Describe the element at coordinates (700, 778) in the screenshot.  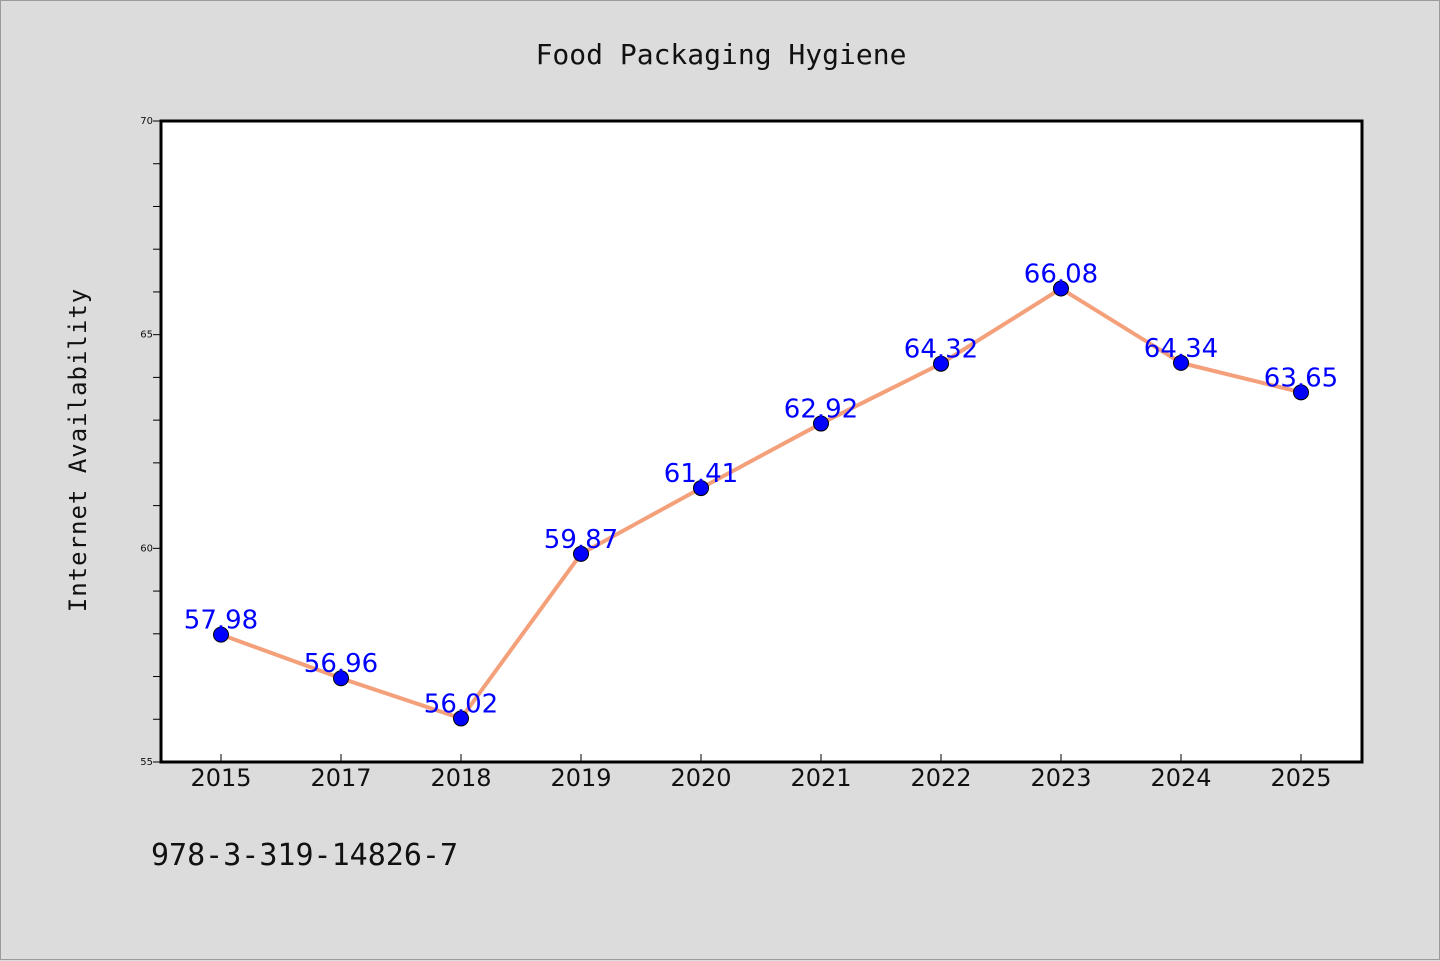
I see `x-tick-label: 2020` at that location.